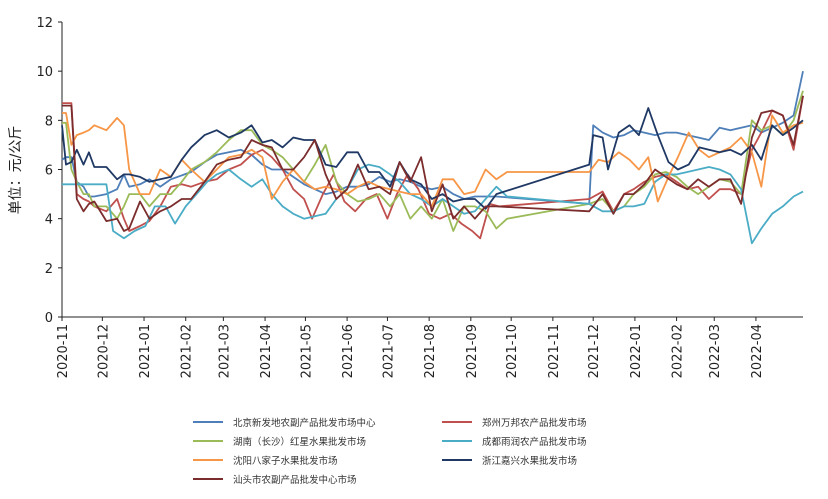 The width and height of the screenshot is (828, 499). I want to click on x-tick-label: 2021-02, so click(187, 351).